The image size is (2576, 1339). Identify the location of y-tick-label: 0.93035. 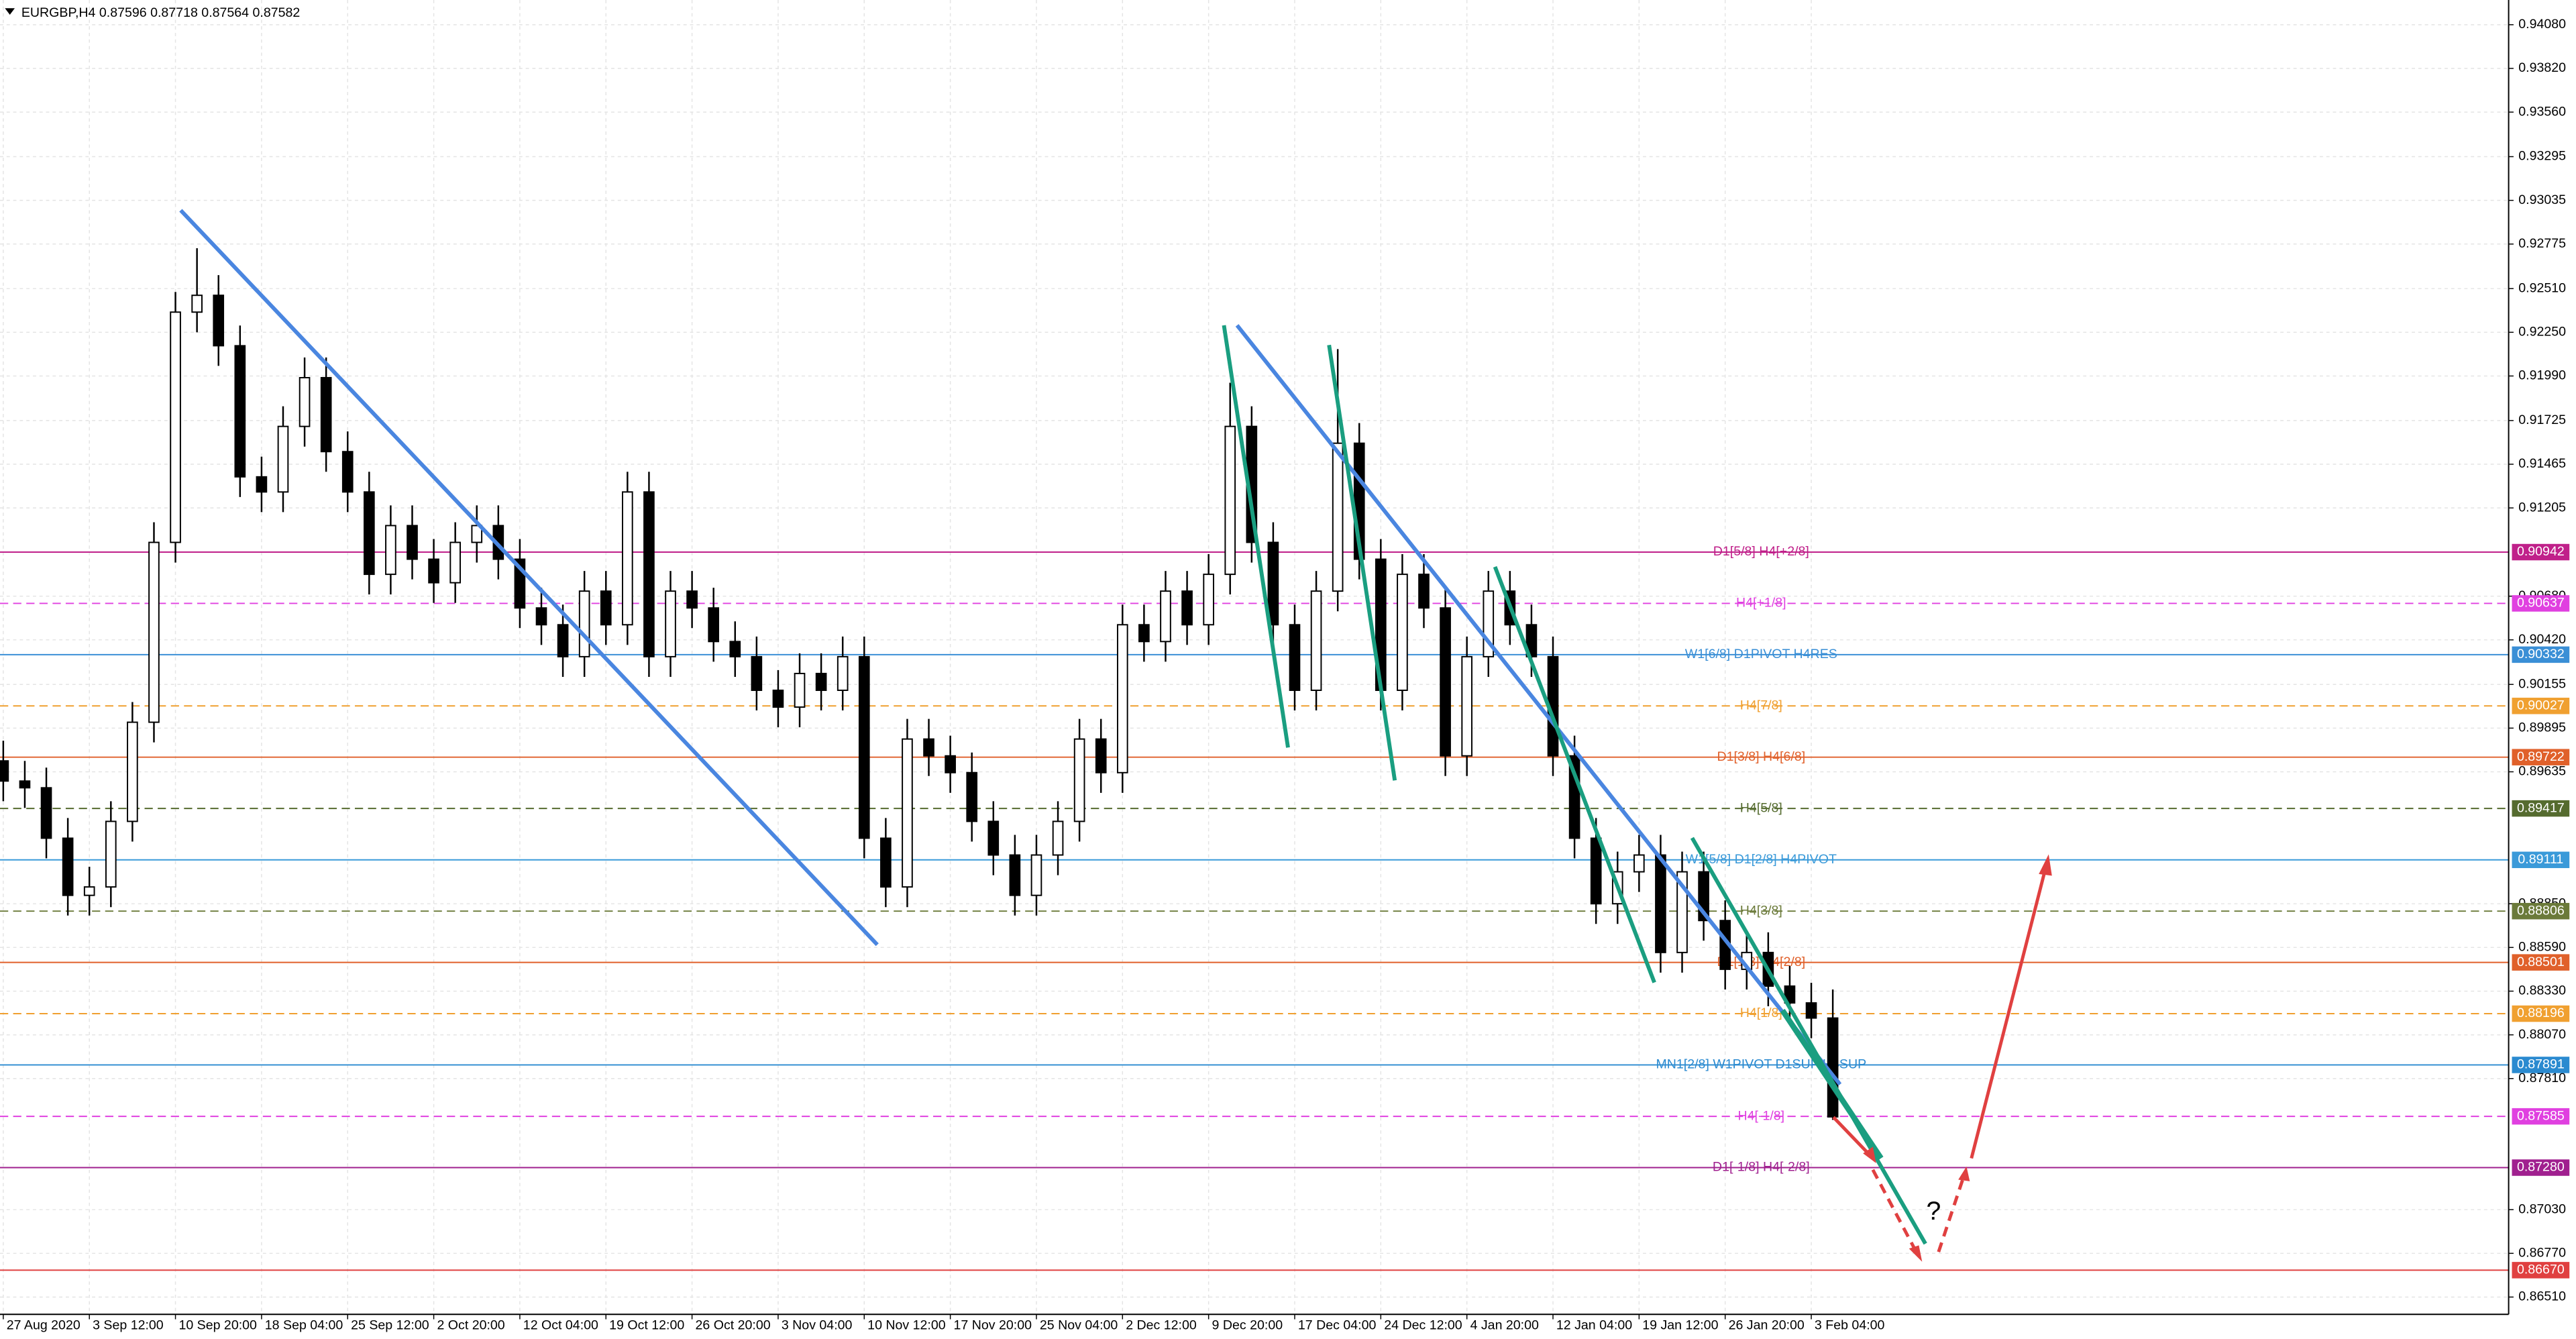
(2542, 200).